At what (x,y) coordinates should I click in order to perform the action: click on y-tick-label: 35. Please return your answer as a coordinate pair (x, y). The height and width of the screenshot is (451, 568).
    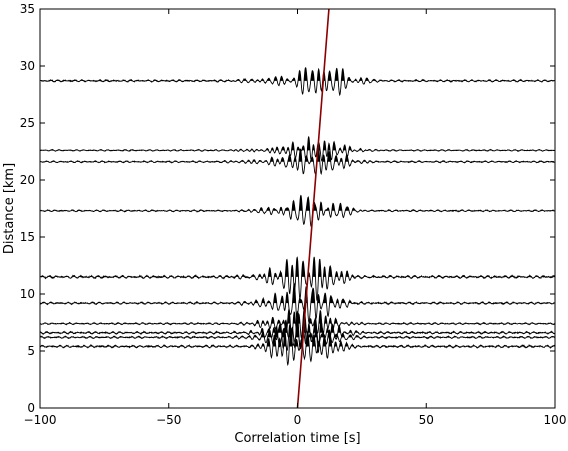
    Looking at the image, I should click on (27, 9).